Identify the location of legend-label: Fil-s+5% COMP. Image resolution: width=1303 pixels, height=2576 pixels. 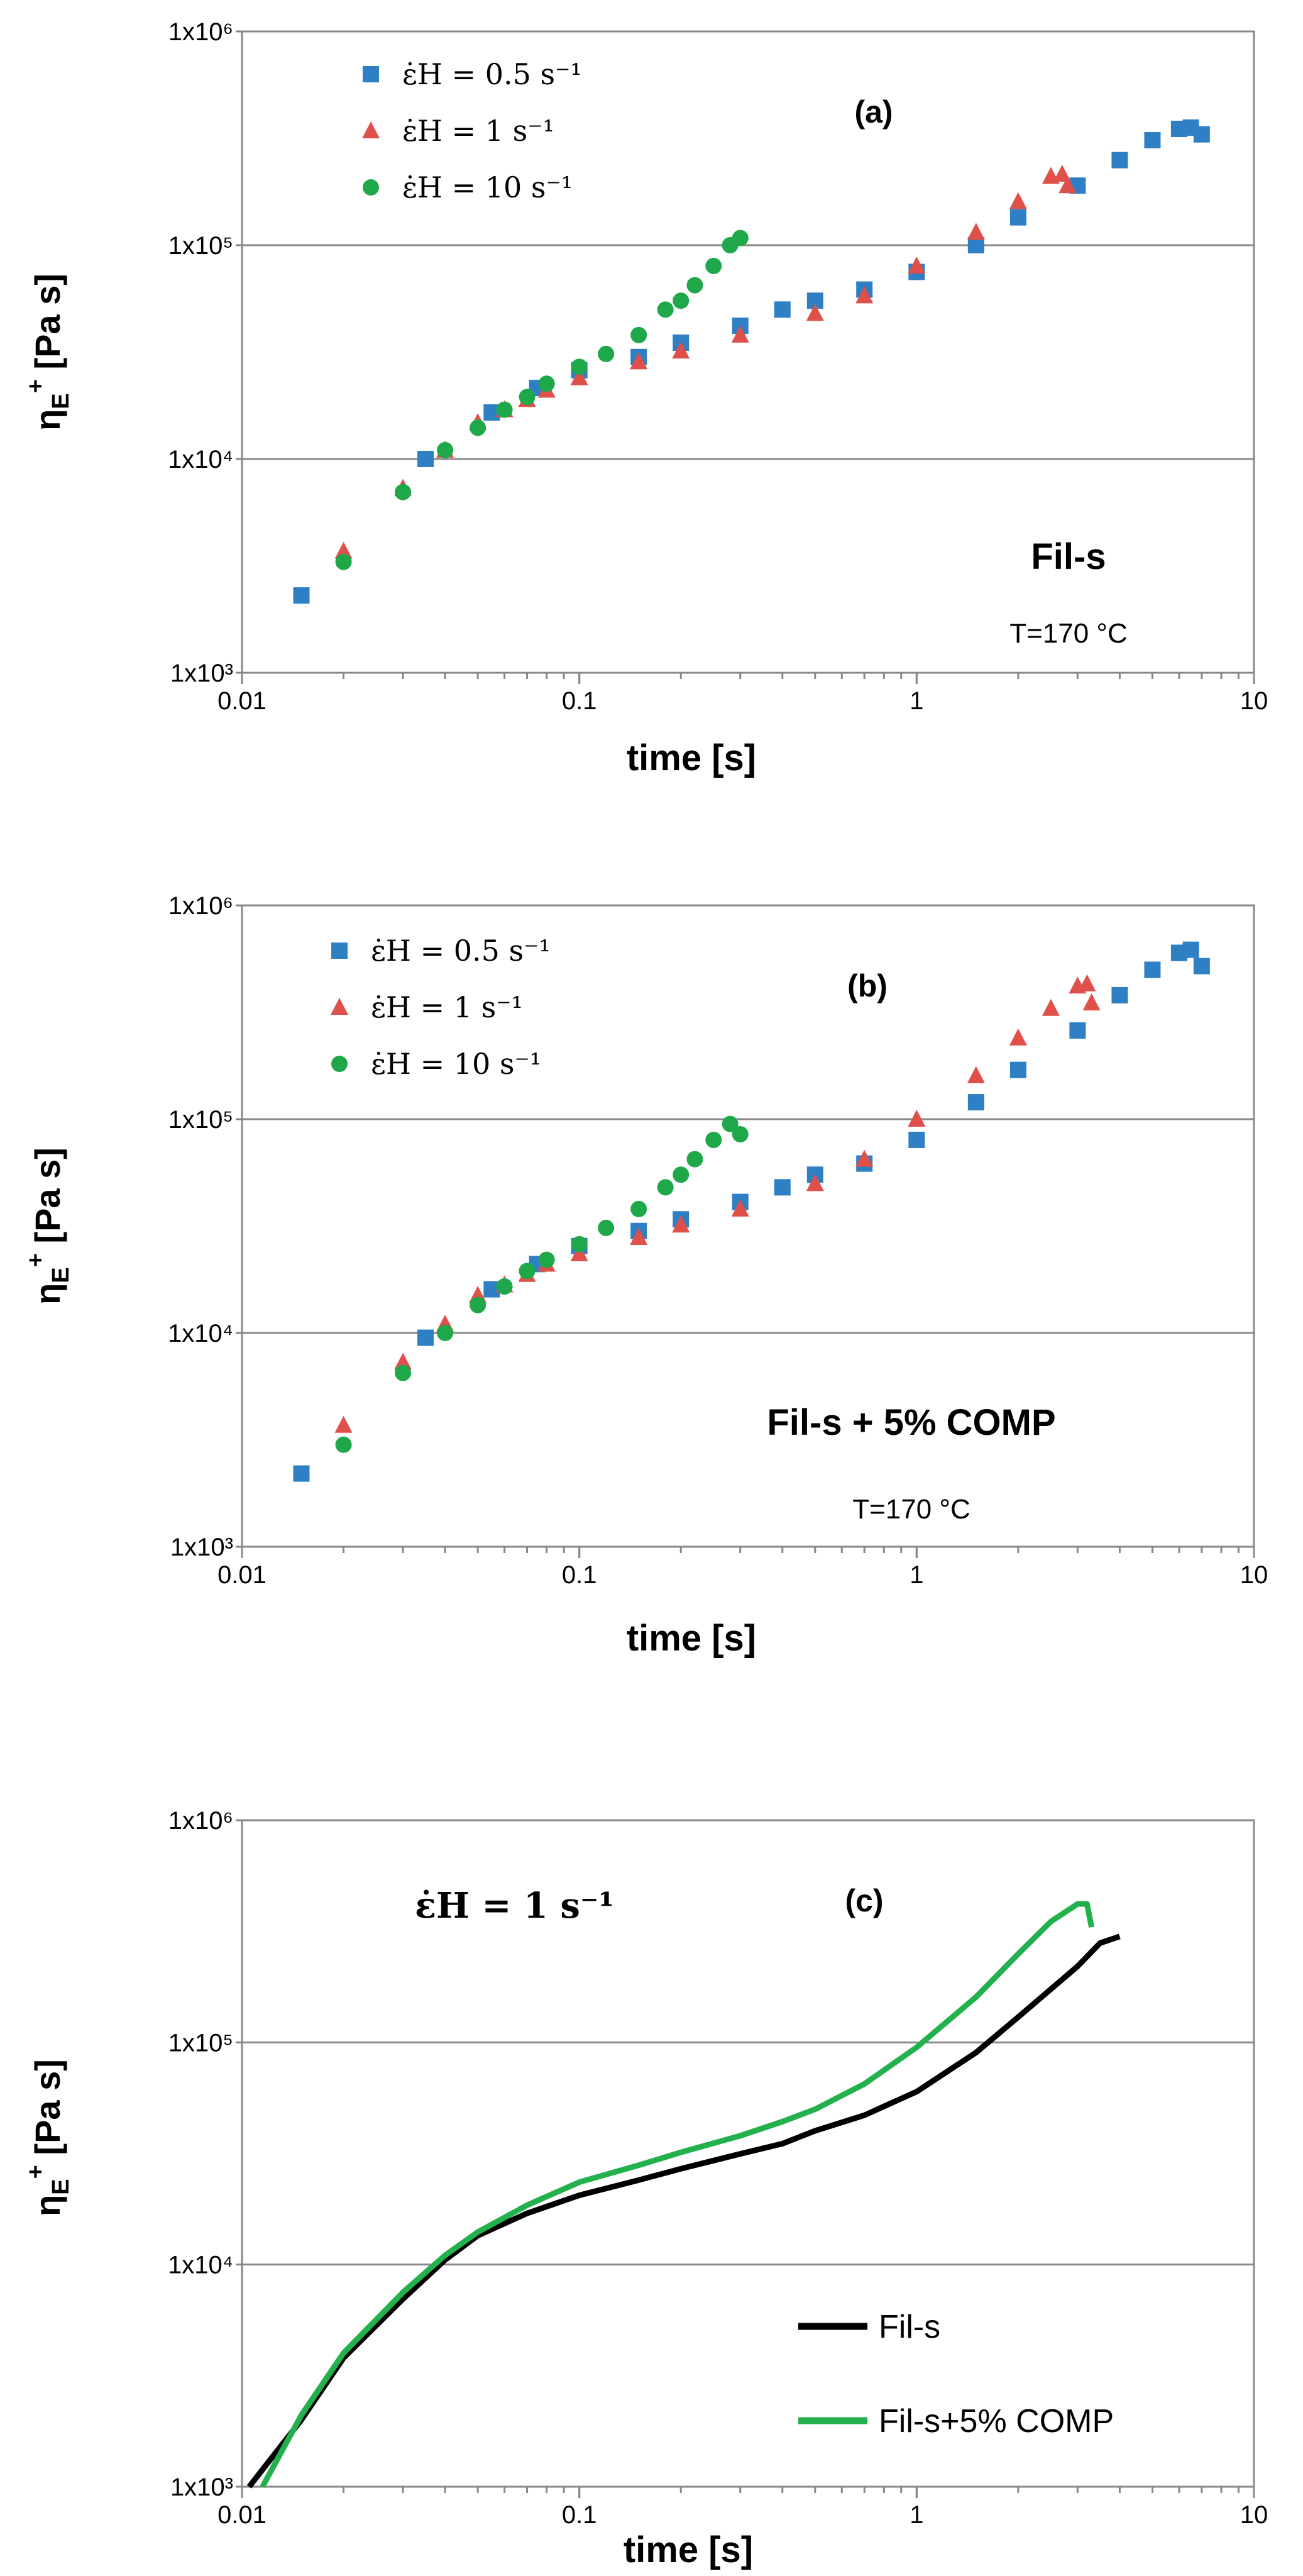
(996, 2421).